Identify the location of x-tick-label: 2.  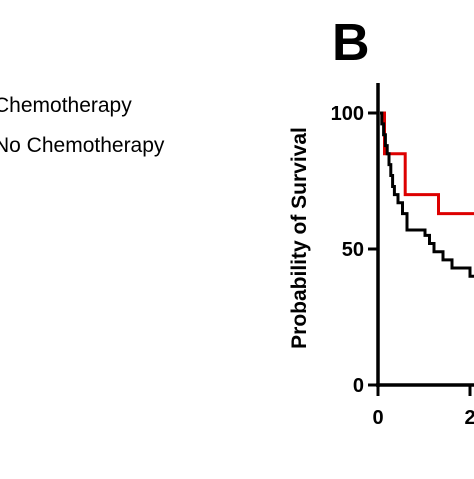
(469, 418).